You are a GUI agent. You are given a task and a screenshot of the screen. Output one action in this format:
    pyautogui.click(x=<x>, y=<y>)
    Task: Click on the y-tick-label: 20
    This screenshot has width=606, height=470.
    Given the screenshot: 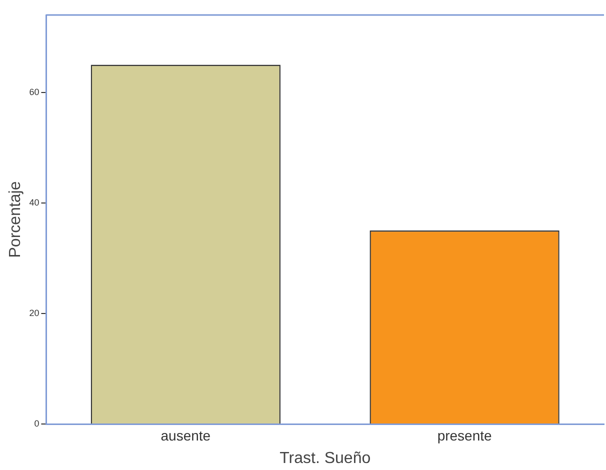 What is the action you would take?
    pyautogui.click(x=34, y=313)
    